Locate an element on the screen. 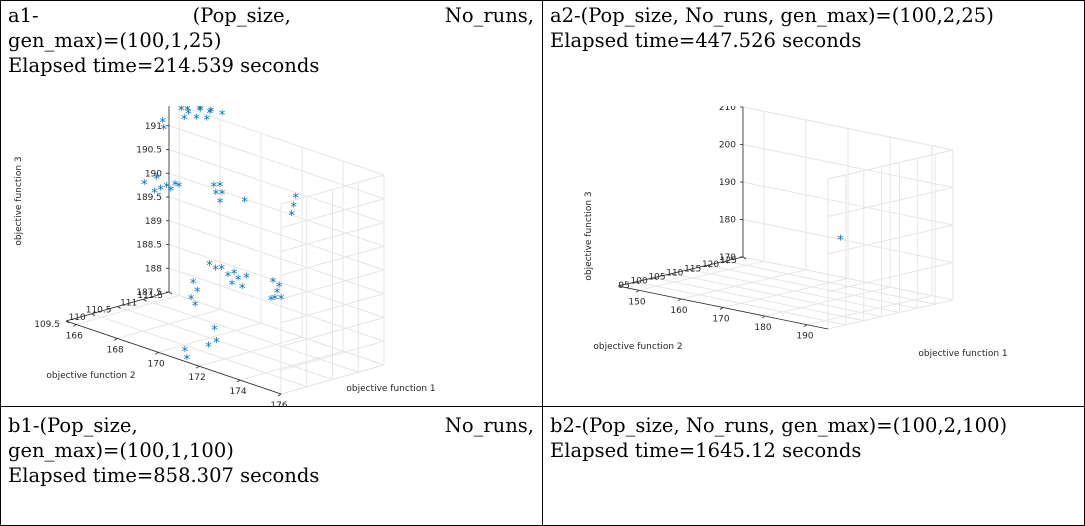 The width and height of the screenshot is (1085, 526). z-tick-label: 189 is located at coordinates (153, 222).